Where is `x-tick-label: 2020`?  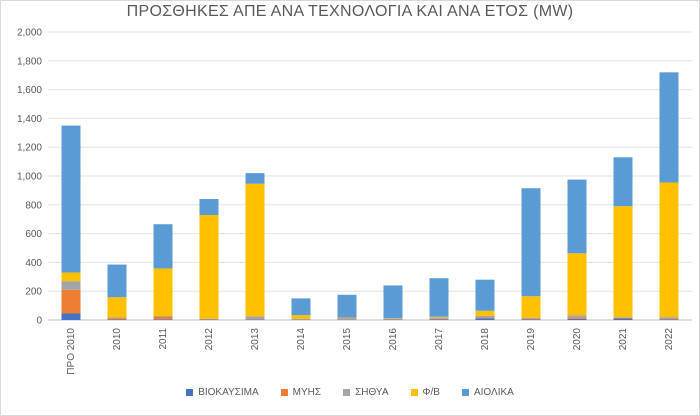 x-tick-label: 2020 is located at coordinates (577, 339).